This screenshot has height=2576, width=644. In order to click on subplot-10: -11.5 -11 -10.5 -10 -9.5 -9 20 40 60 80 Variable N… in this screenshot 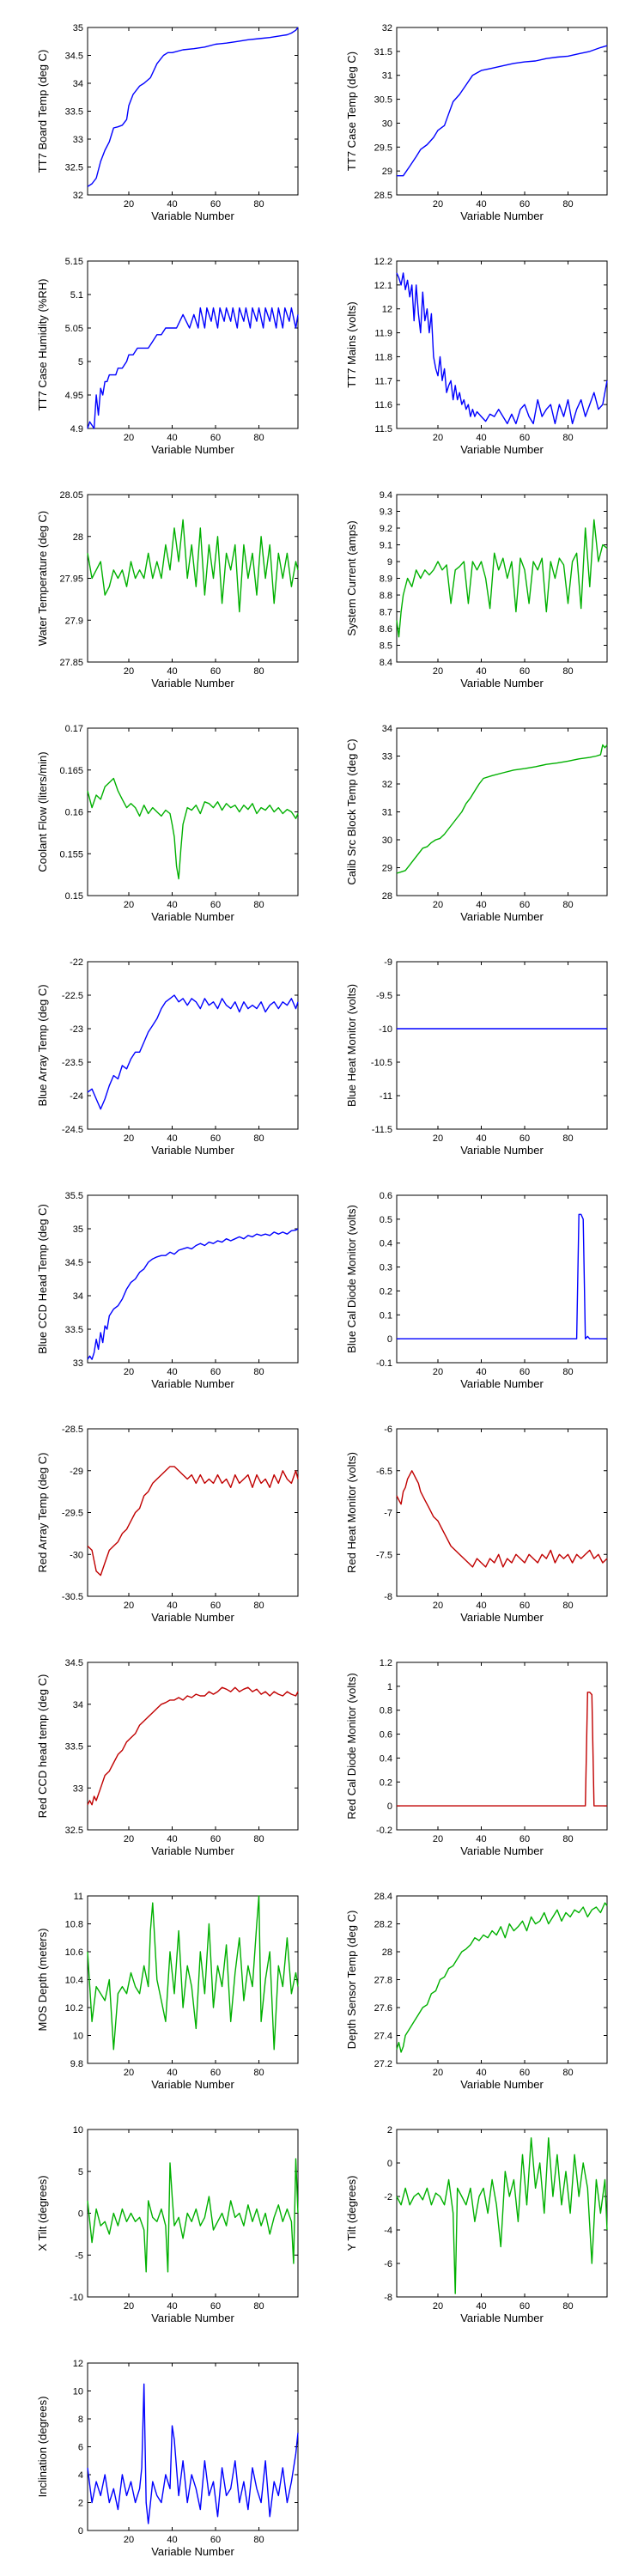, I will do `click(477, 1057)`.